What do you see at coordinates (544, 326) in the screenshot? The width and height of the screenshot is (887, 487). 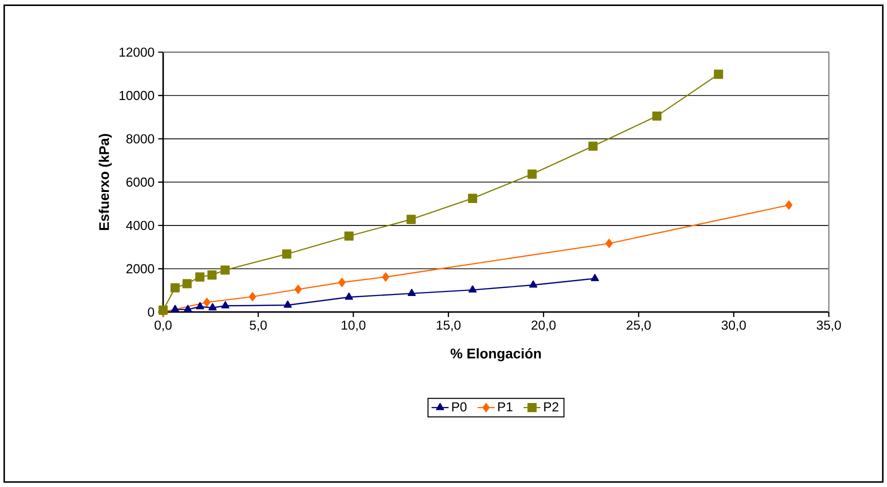 I see `x-tick-label: 20,0` at bounding box center [544, 326].